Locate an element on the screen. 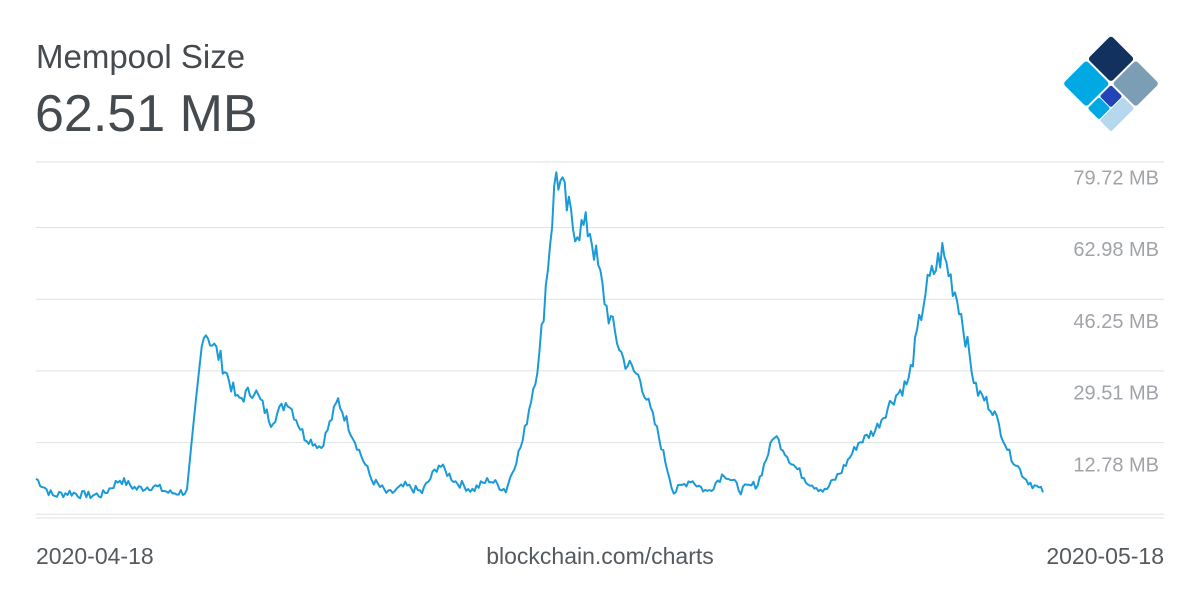 The width and height of the screenshot is (1200, 600). logo-square-light is located at coordinates (1117, 114).